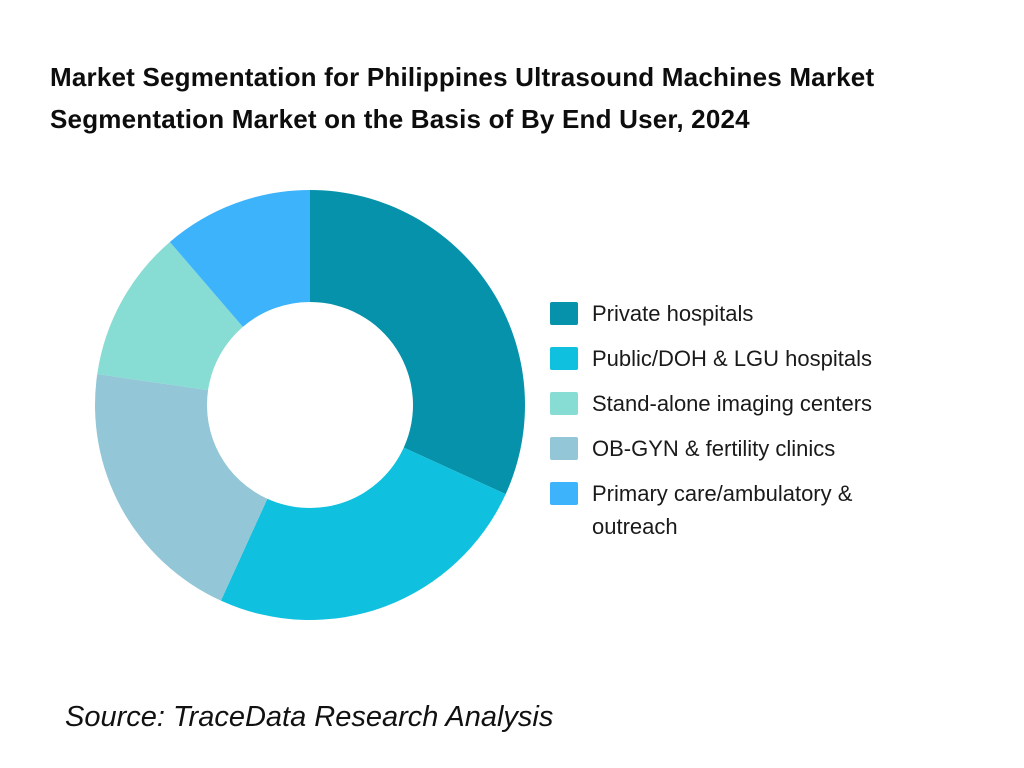  I want to click on donut-slice-primary-care-ambulatory-outreach, so click(239, 258).